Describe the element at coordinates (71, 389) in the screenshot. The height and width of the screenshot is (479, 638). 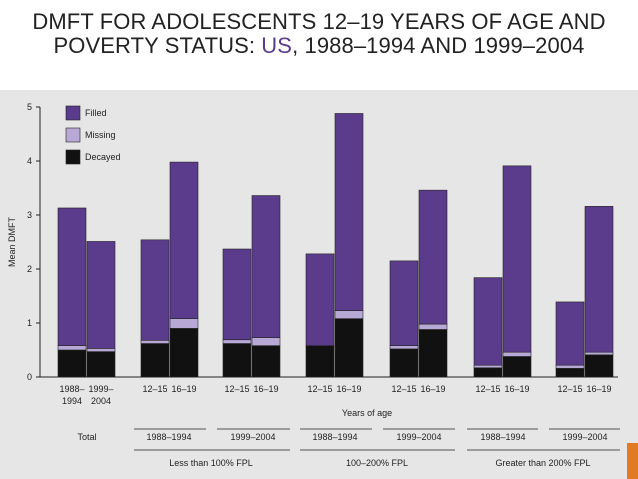
I see `x-tick-label: 1988–` at that location.